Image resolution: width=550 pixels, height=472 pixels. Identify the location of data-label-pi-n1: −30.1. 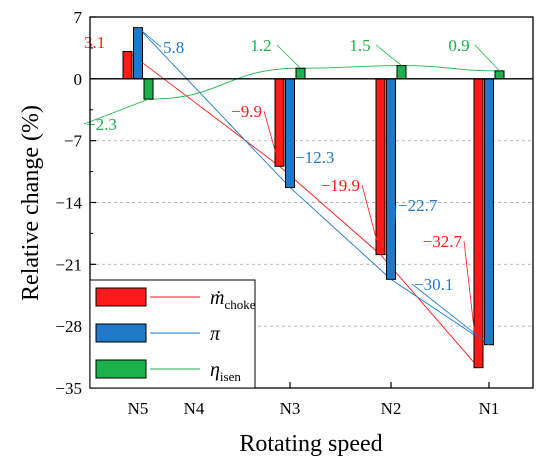
(433, 284).